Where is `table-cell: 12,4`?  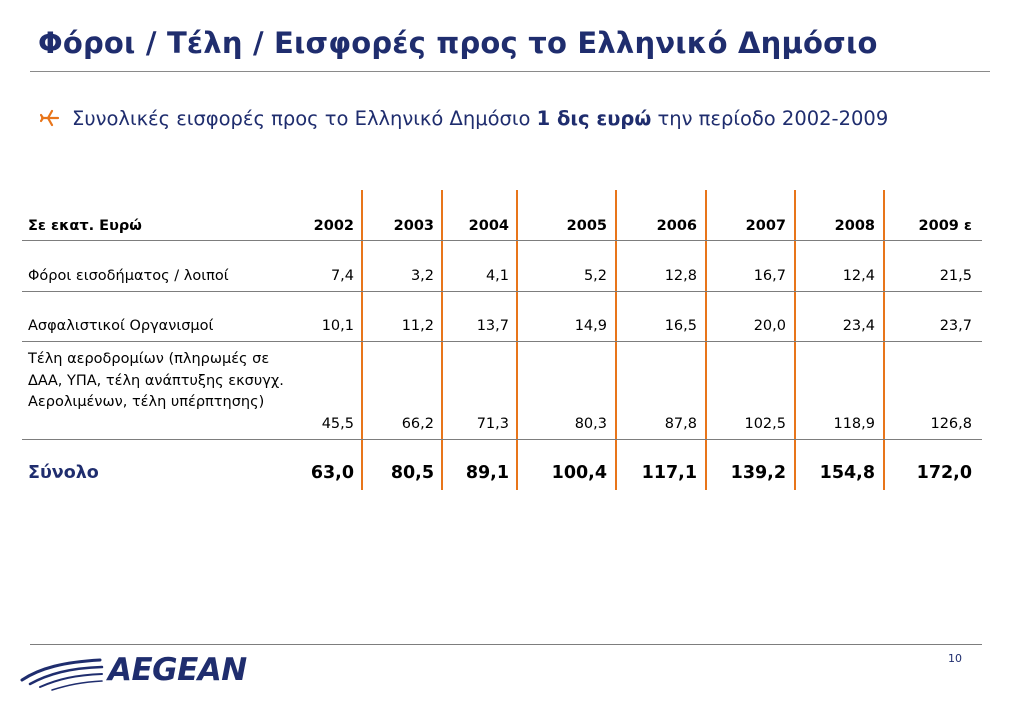
table-cell: 12,4 is located at coordinates (858, 276).